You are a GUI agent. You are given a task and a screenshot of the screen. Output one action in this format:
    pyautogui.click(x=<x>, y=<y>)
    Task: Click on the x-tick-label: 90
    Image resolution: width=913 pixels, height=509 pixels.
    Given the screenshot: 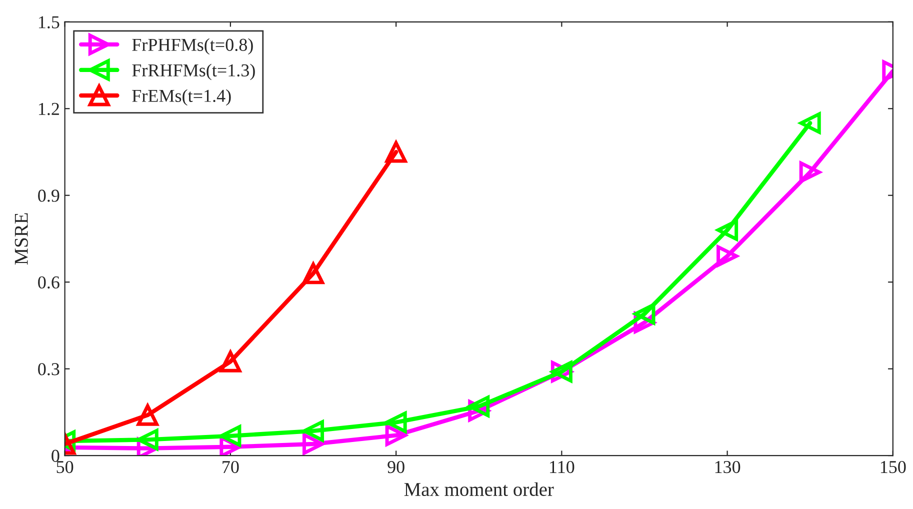 What is the action you would take?
    pyautogui.click(x=396, y=467)
    